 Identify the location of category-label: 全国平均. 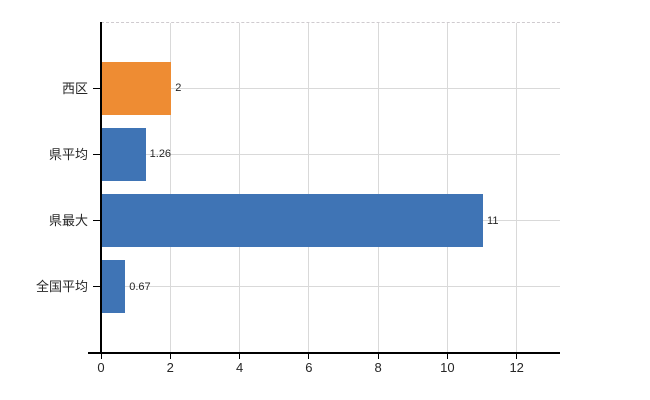
(61, 287).